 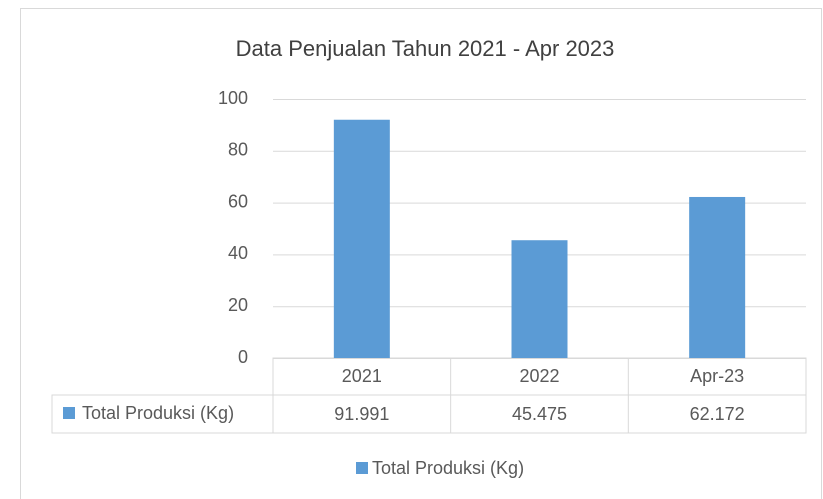 What do you see at coordinates (425, 48) in the screenshot?
I see `chart-title: Data Penjualan Tahun 2021 - Apr 2023` at bounding box center [425, 48].